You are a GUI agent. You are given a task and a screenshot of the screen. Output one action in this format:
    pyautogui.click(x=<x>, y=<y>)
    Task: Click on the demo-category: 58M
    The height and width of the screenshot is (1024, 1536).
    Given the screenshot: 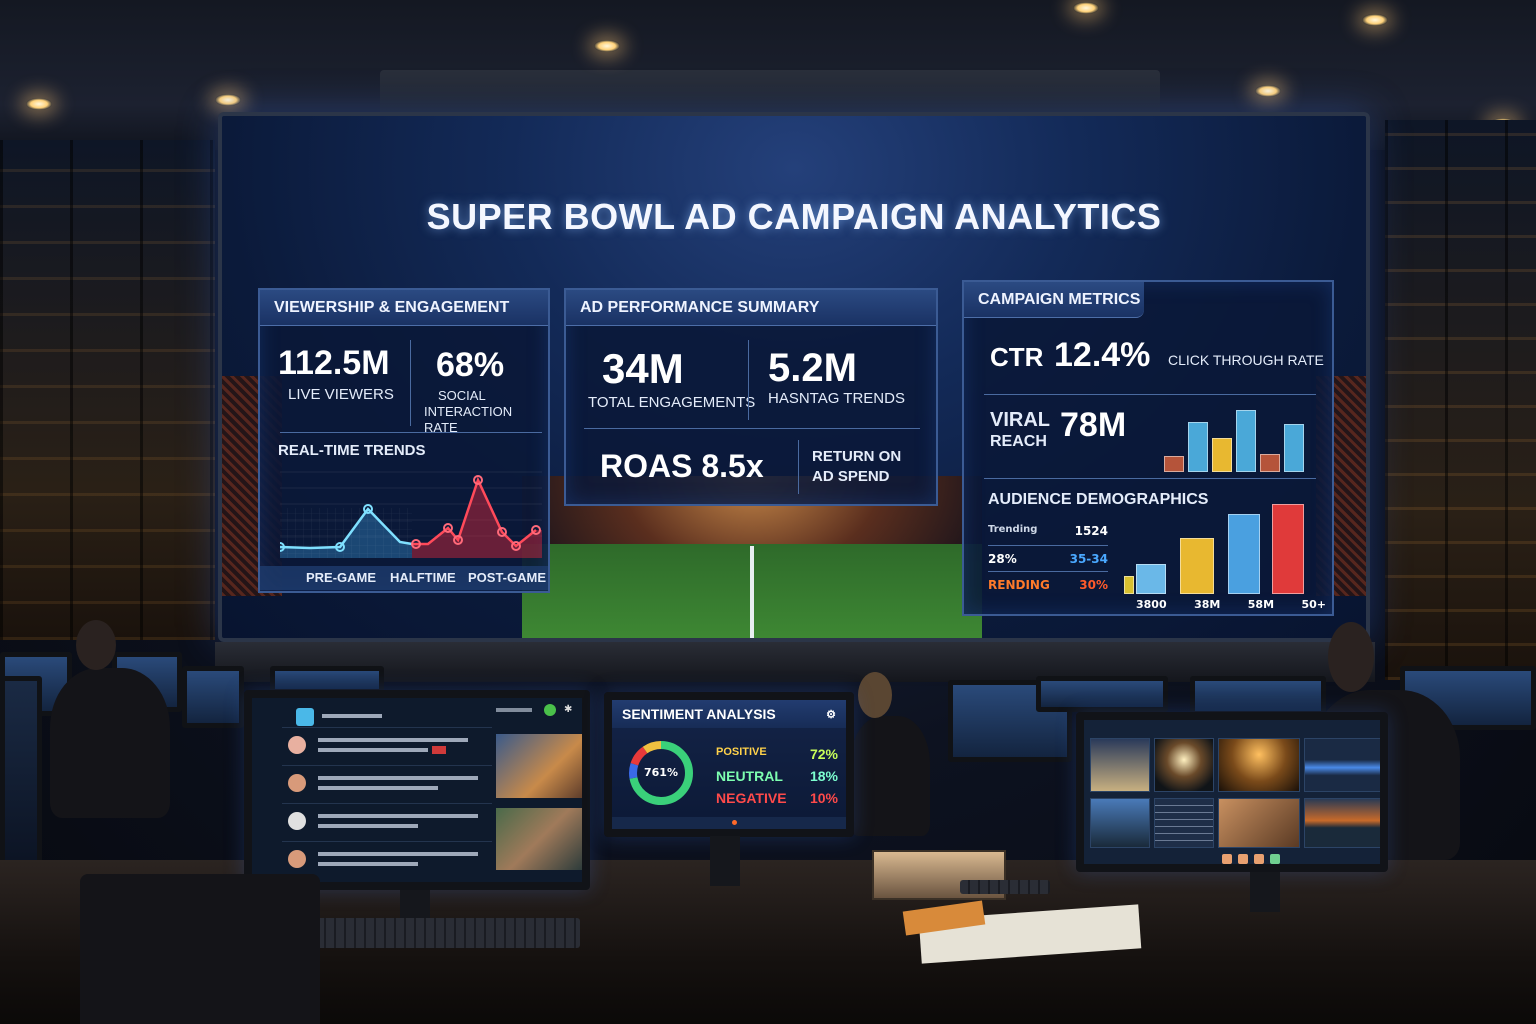 What is the action you would take?
    pyautogui.click(x=1261, y=604)
    